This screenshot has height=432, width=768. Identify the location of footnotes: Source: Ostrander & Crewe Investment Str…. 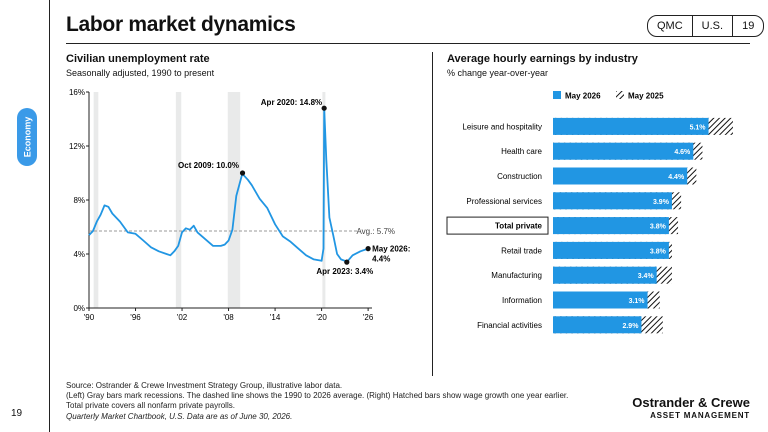
(326, 401).